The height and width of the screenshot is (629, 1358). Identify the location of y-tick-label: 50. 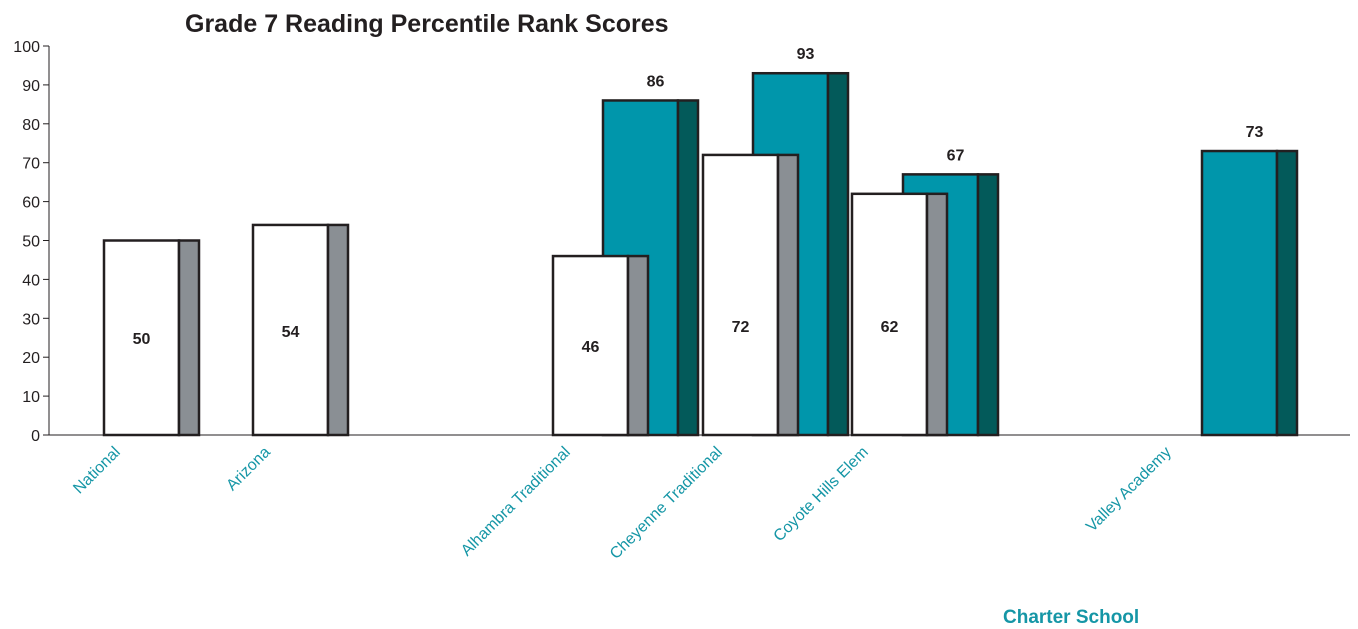
(31, 242).